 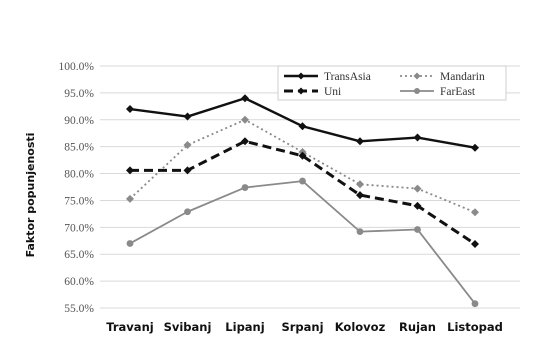 I want to click on legend-item-fareast: FarEast, so click(x=438, y=92).